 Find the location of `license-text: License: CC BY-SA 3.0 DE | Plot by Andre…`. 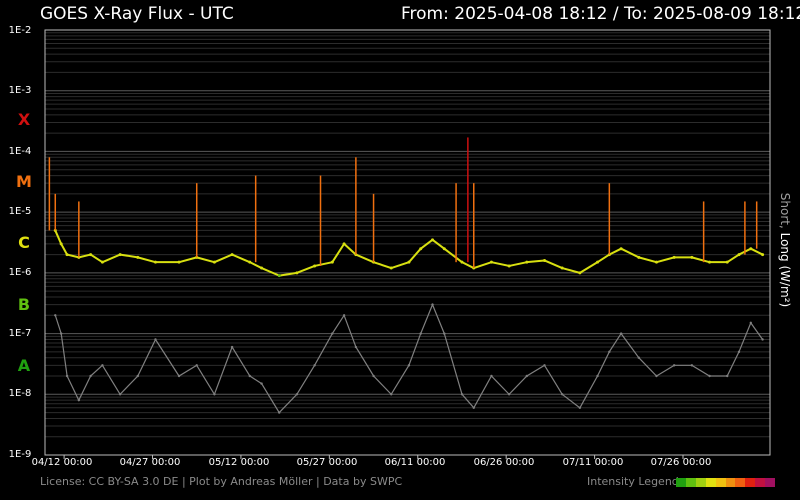

license-text: License: CC BY-SA 3.0 DE | Plot by Andre… is located at coordinates (221, 481).